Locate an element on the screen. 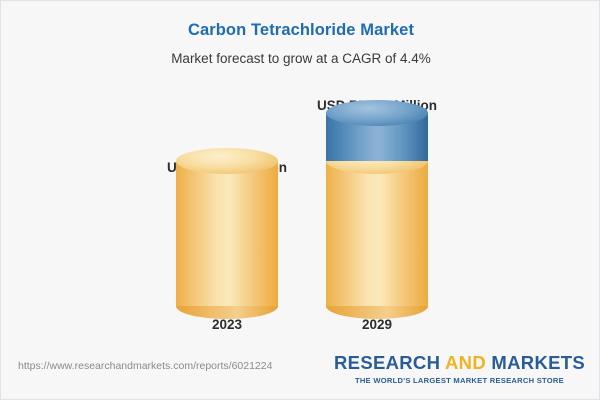  logo-word-and: AND is located at coordinates (465, 362).